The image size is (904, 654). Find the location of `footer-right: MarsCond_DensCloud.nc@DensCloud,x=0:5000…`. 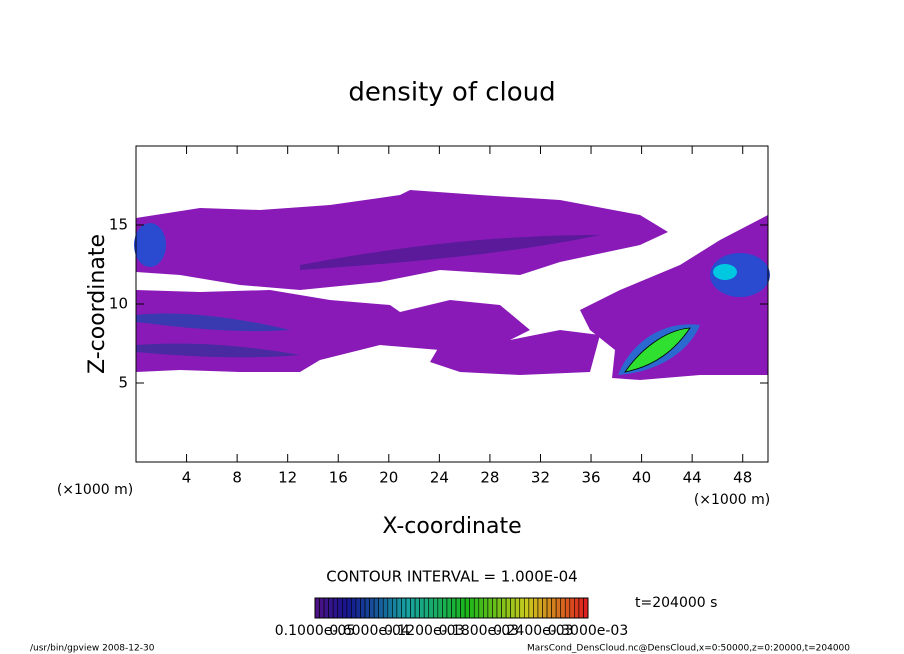

footer-right: MarsCond_DensCloud.nc@DensCloud,x=0:5000… is located at coordinates (688, 649).